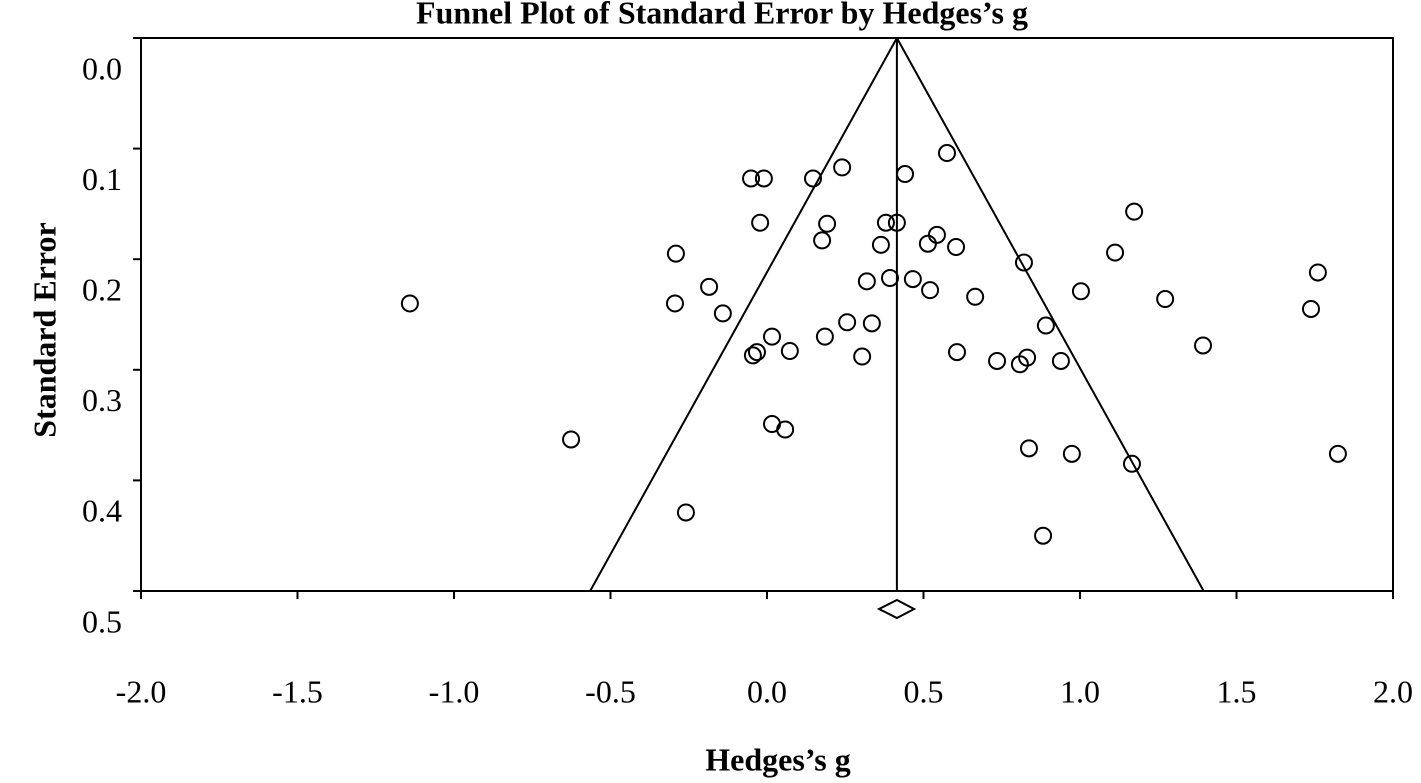 The image size is (1421, 783). Describe the element at coordinates (102, 68) in the screenshot. I see `y-tick-label: 0.0` at that location.